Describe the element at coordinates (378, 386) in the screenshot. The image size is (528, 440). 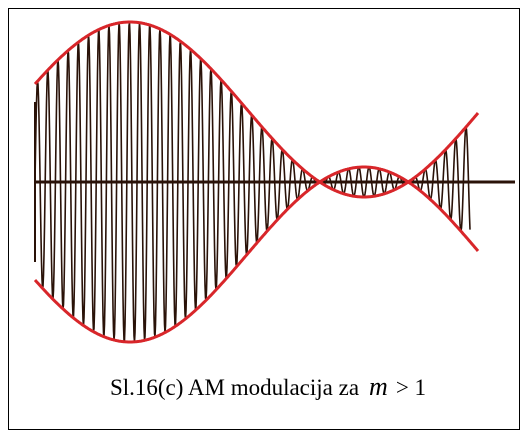
I see `caption-variable: m` at that location.